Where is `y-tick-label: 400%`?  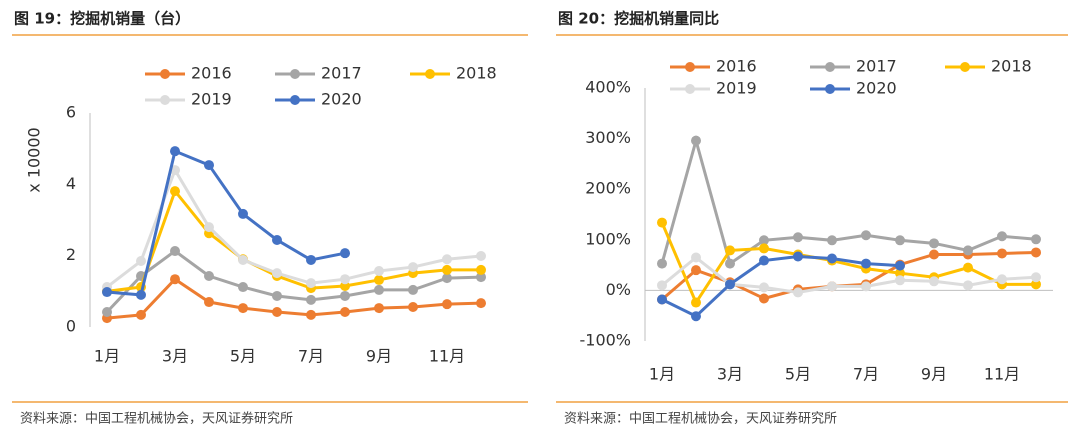 y-tick-label: 400% is located at coordinates (608, 87).